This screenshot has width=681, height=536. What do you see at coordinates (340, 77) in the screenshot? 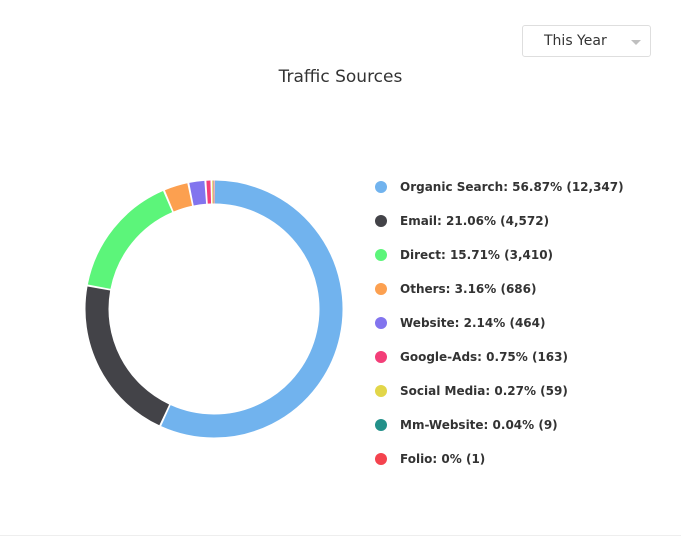
I see `chart-title: Traffic Sources` at bounding box center [340, 77].